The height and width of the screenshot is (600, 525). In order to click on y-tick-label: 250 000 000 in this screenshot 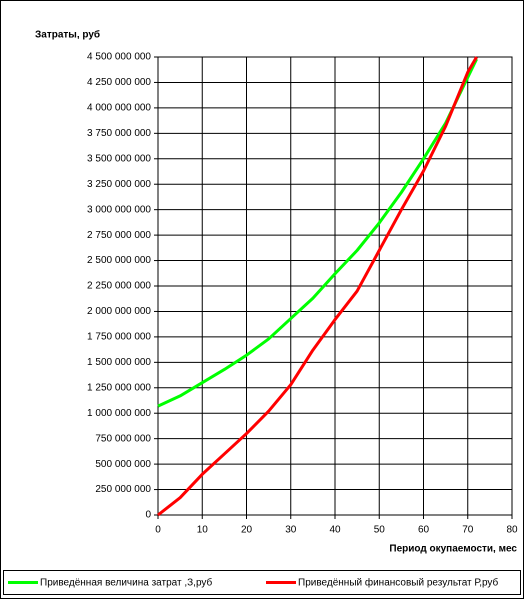, I will do `click(123, 489)`.